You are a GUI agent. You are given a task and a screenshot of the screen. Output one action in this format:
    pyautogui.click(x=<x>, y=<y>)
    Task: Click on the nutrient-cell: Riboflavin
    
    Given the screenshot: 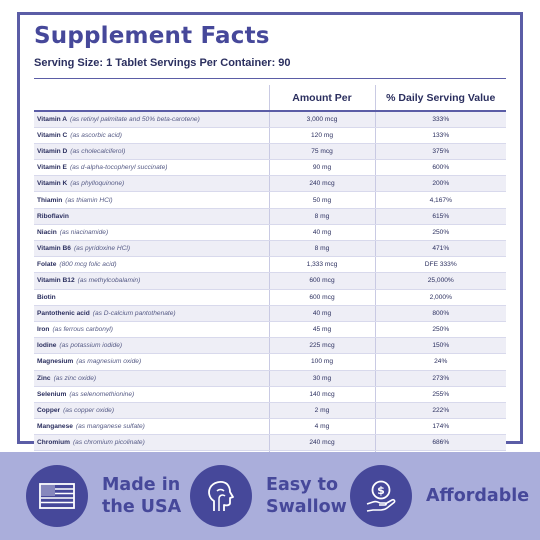 What is the action you would take?
    pyautogui.click(x=151, y=216)
    